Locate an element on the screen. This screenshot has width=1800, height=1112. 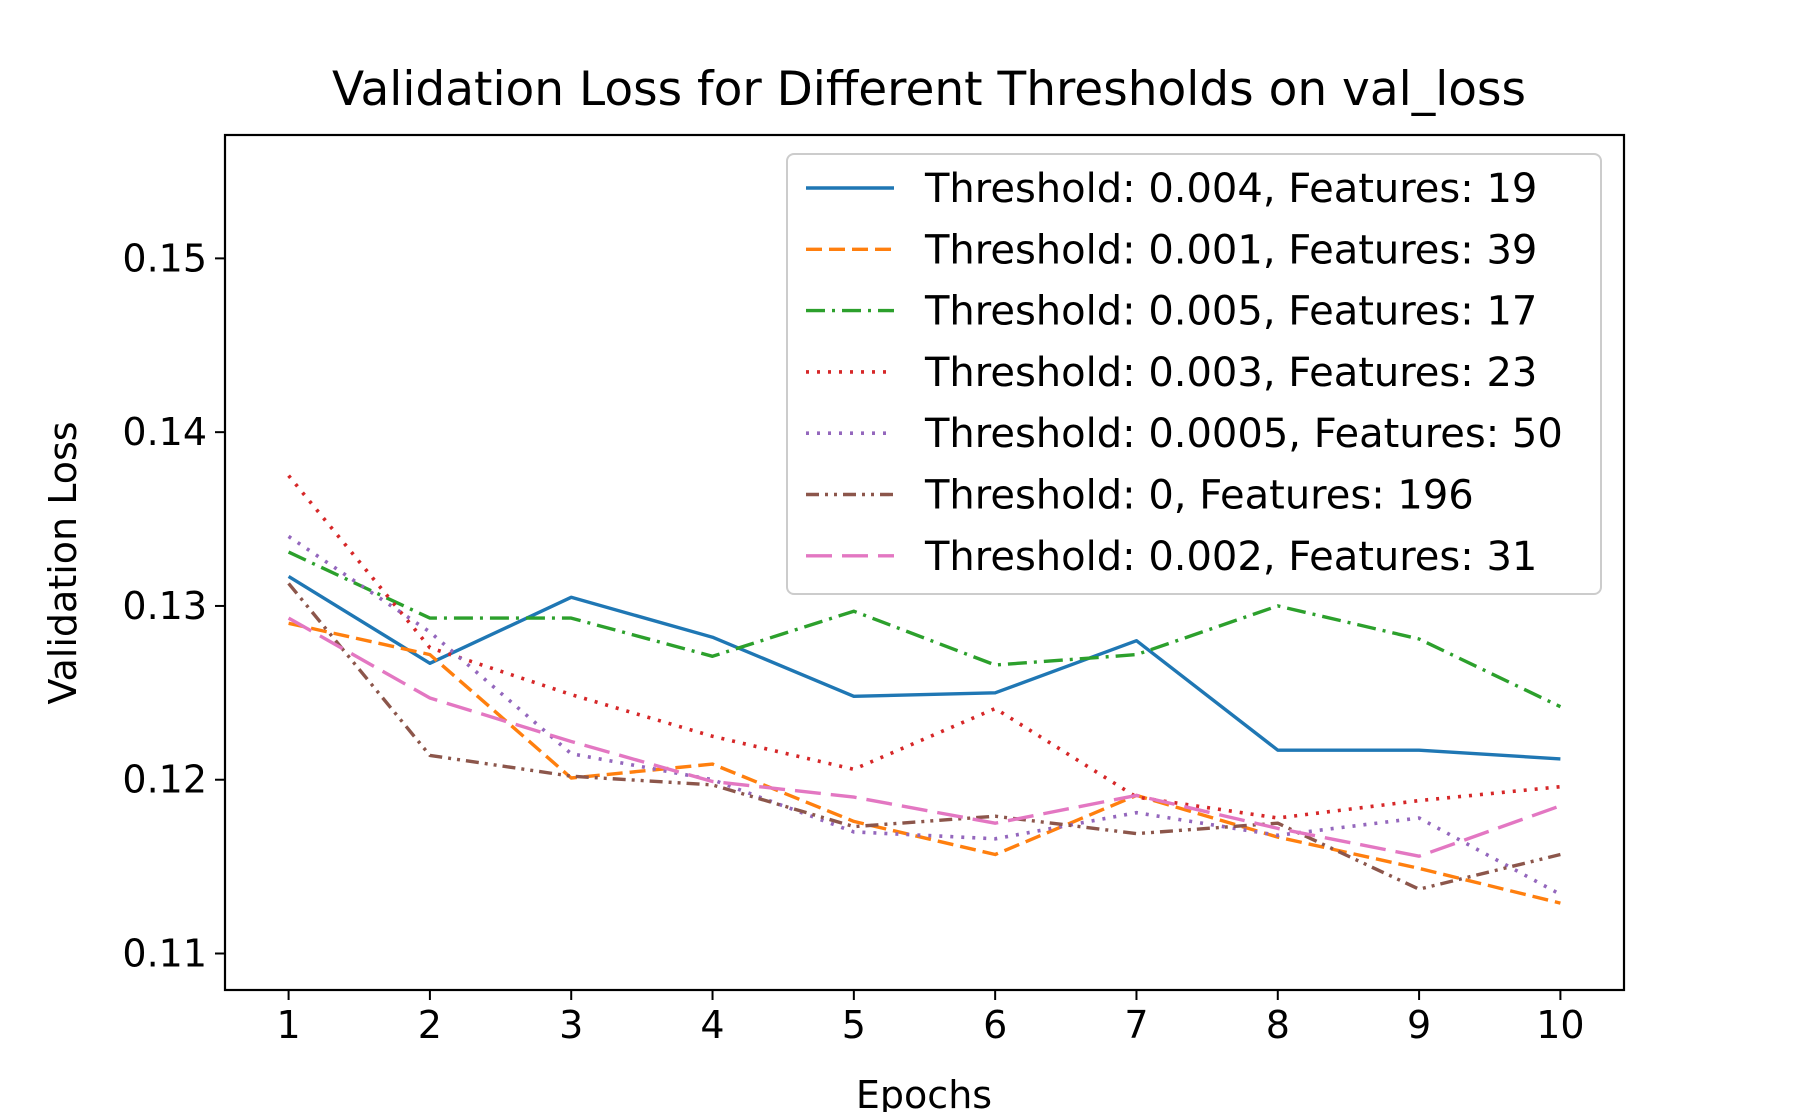
y-tick-label: 0.13 is located at coordinates (164, 606).